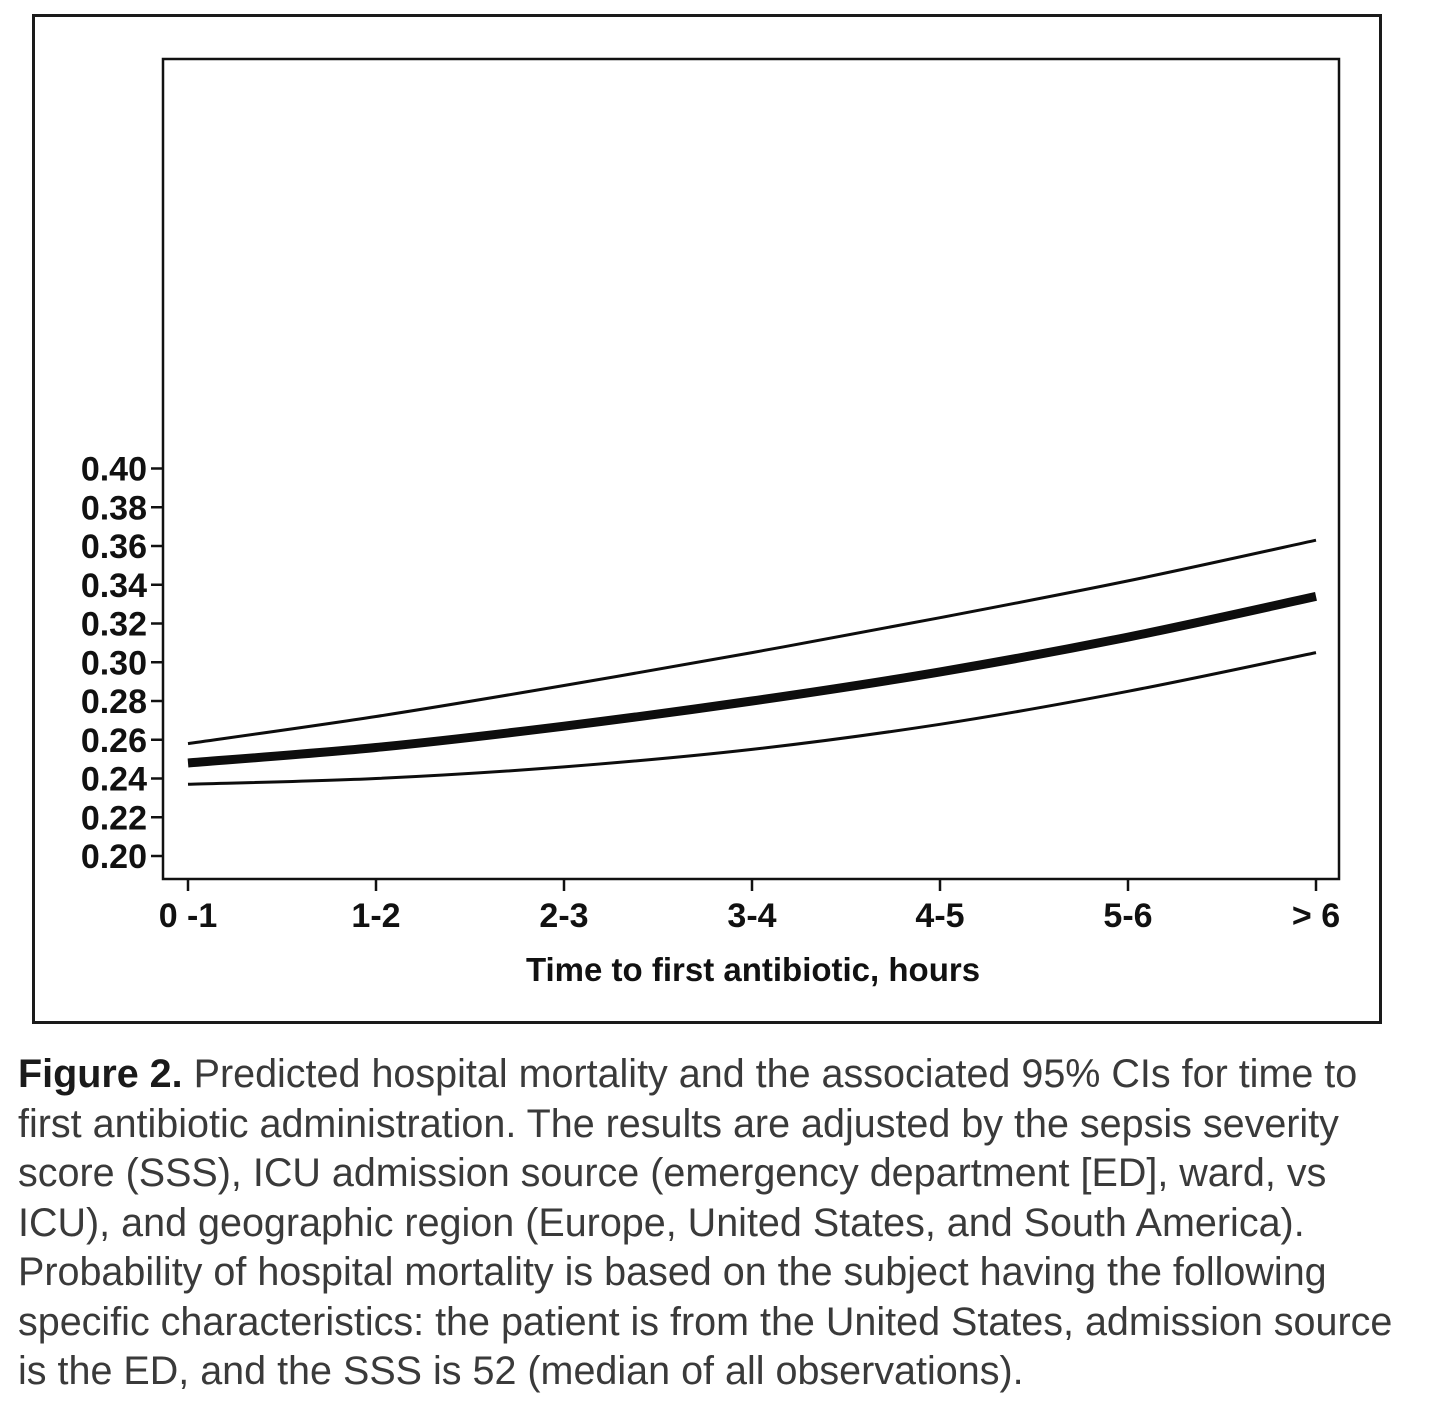 The width and height of the screenshot is (1441, 1408). Describe the element at coordinates (939, 916) in the screenshot. I see `x-tick-label: 4-5` at that location.